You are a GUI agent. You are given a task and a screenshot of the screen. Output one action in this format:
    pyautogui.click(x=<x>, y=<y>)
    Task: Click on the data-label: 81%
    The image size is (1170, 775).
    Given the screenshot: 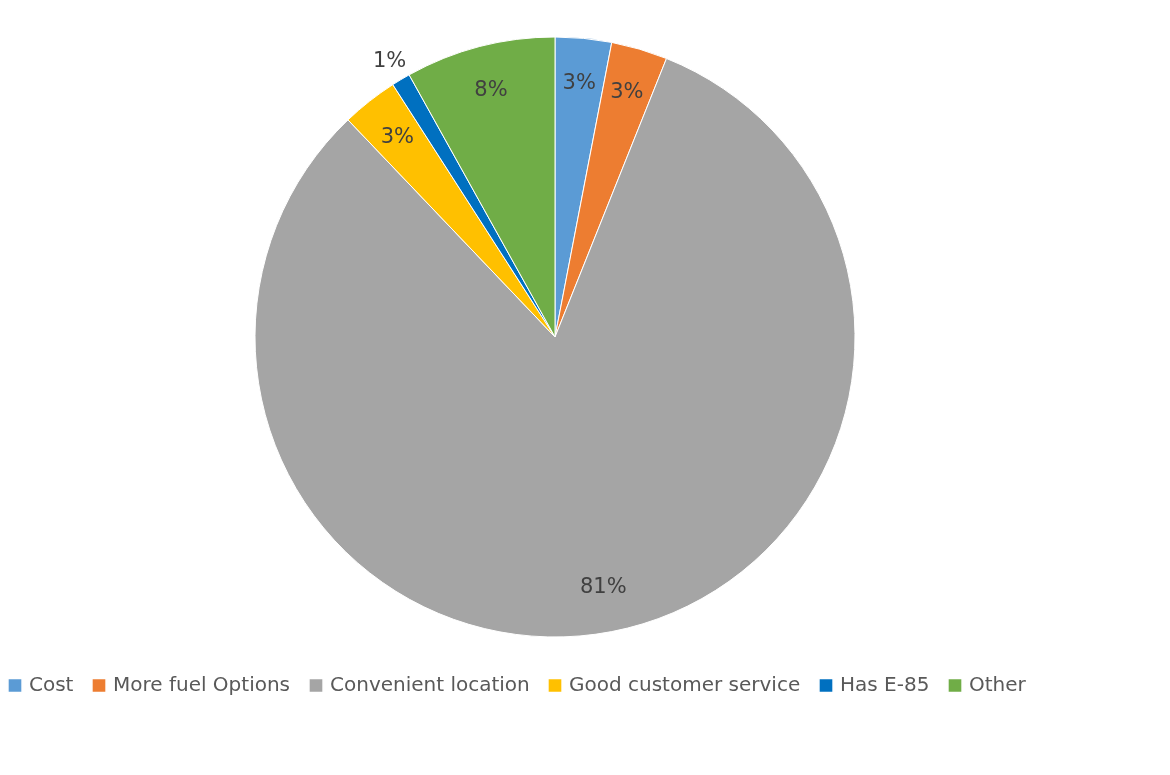 What is the action you would take?
    pyautogui.click(x=603, y=586)
    